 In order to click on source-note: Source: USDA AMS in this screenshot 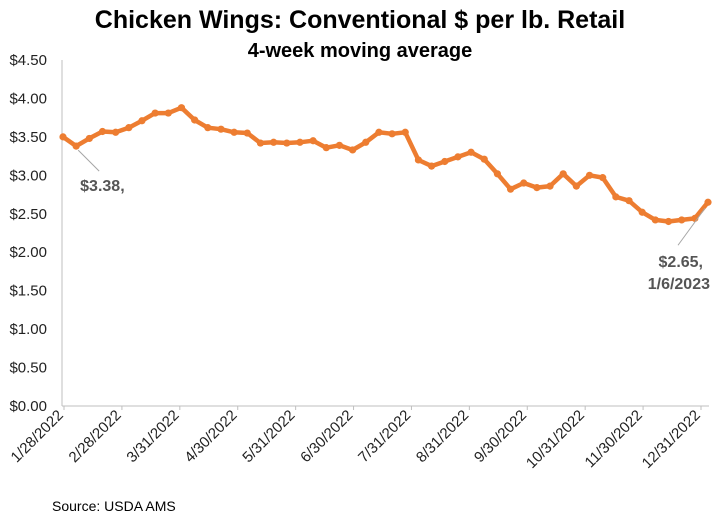, I will do `click(114, 506)`.